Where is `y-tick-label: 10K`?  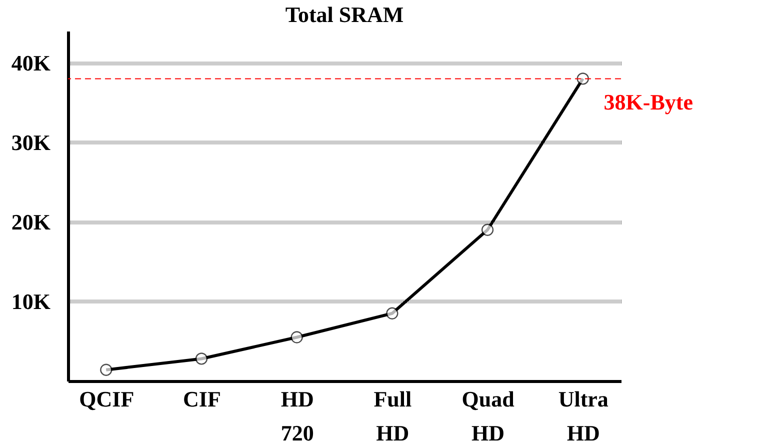
y-tick-label: 10K is located at coordinates (30, 301).